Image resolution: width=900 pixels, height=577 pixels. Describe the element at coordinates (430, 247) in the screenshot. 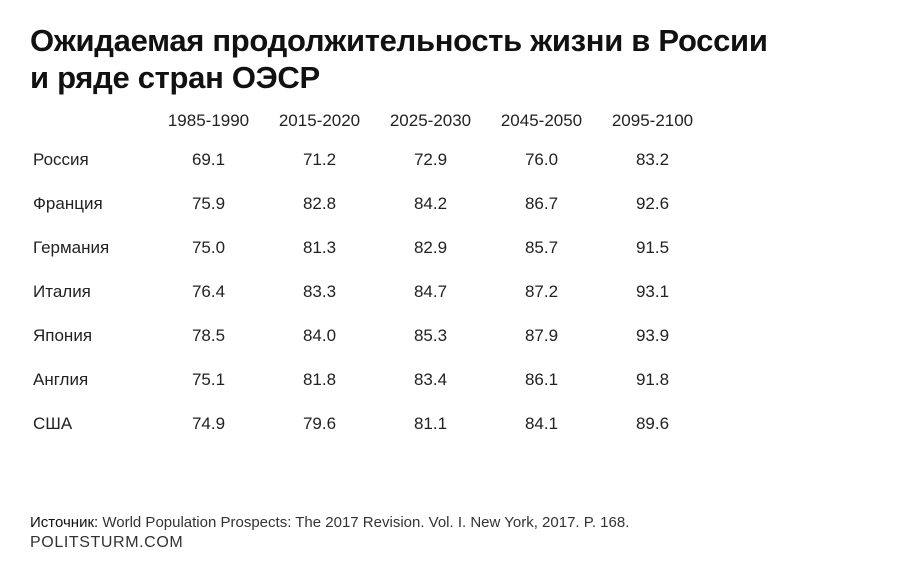

I see `table-cell: 82.9` at that location.